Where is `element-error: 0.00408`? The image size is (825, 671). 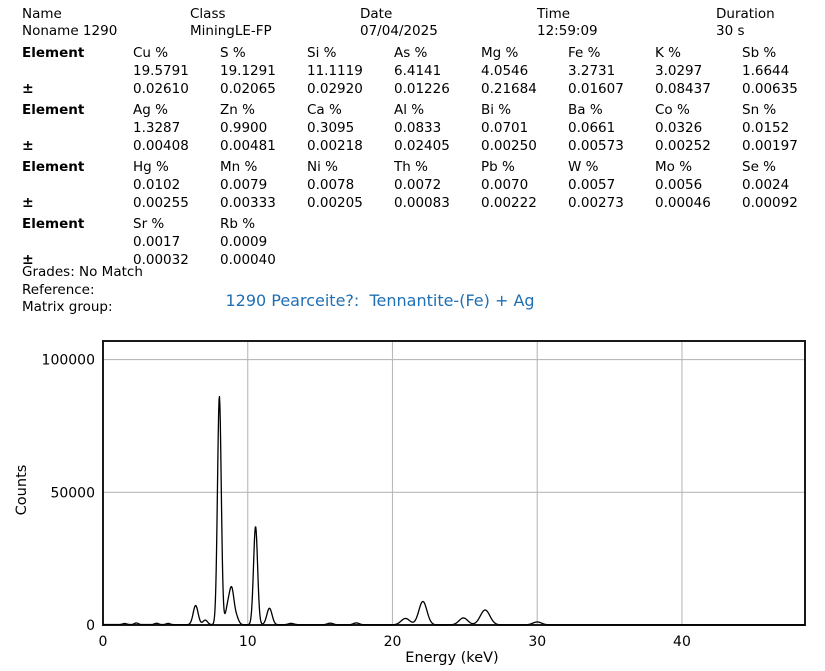
element-error: 0.00408 is located at coordinates (161, 146).